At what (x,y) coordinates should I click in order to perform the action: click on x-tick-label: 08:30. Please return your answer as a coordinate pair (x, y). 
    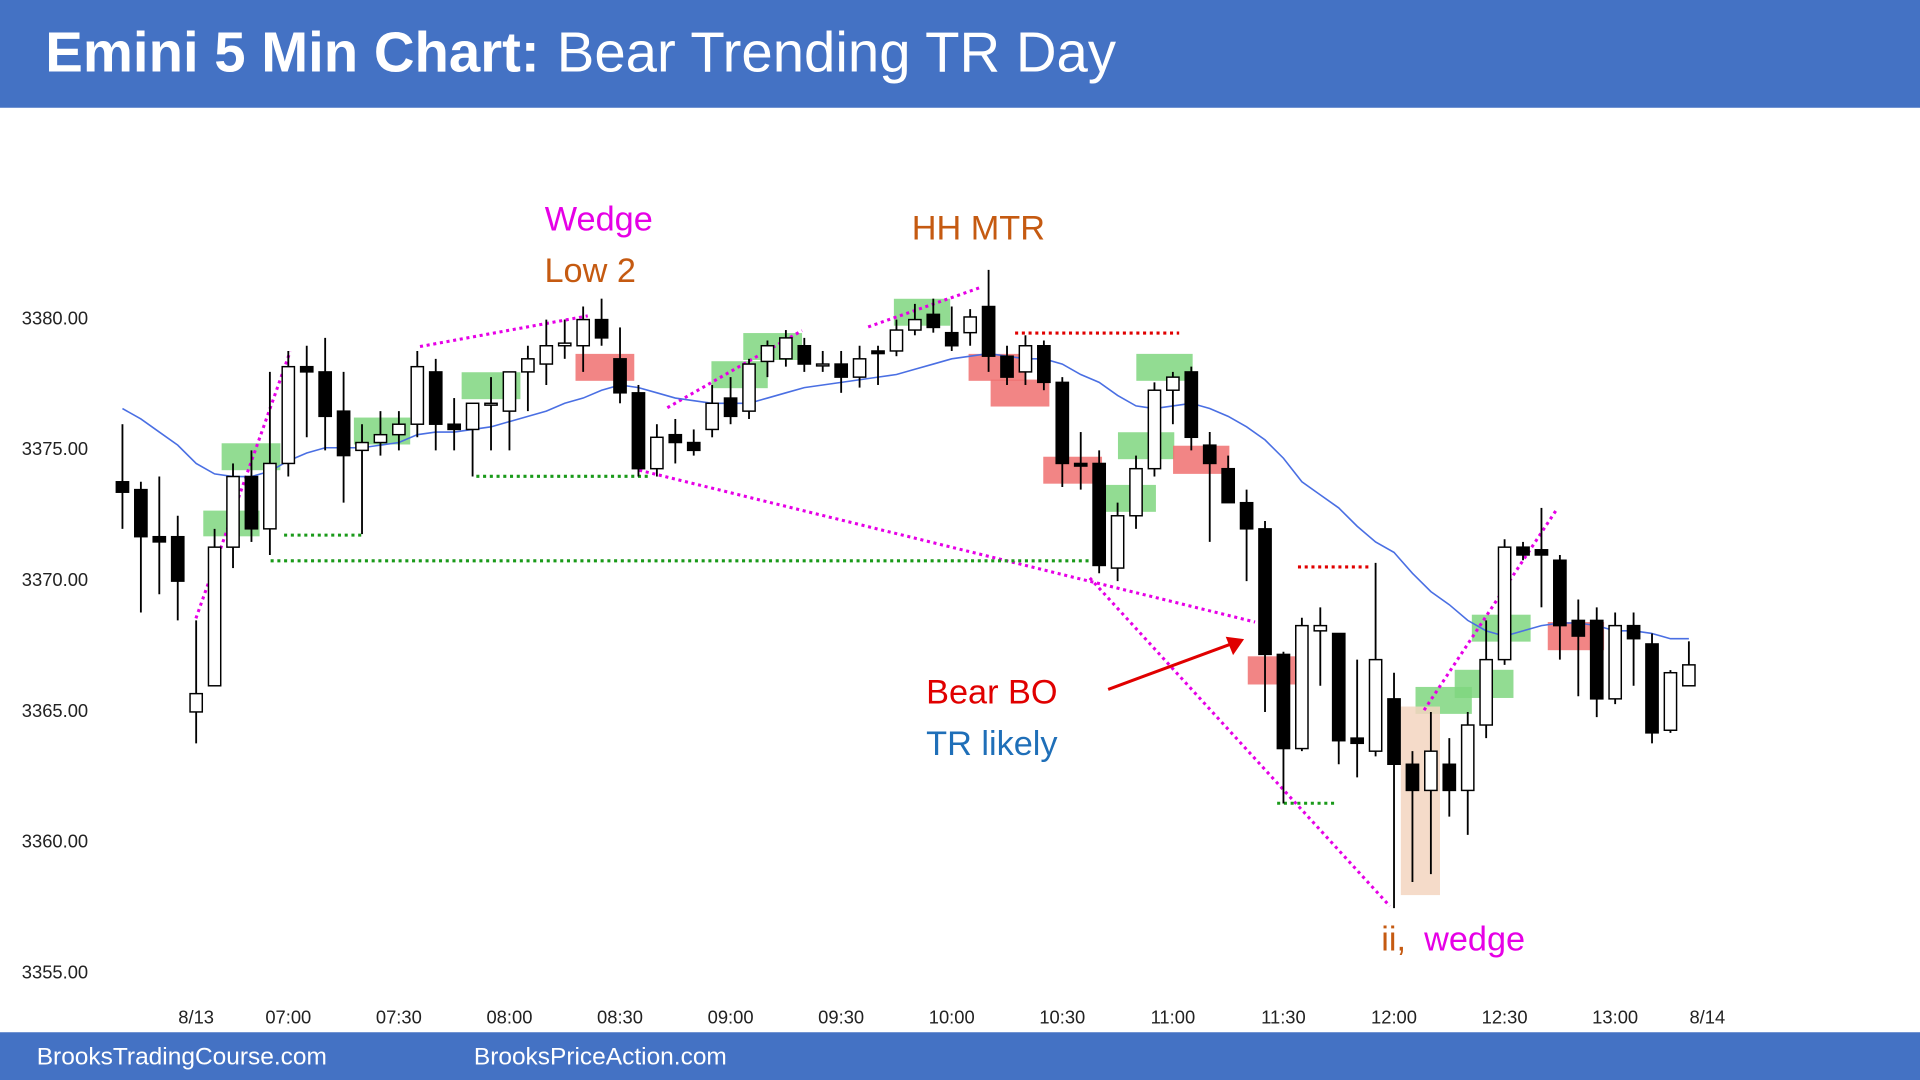
    Looking at the image, I should click on (620, 1017).